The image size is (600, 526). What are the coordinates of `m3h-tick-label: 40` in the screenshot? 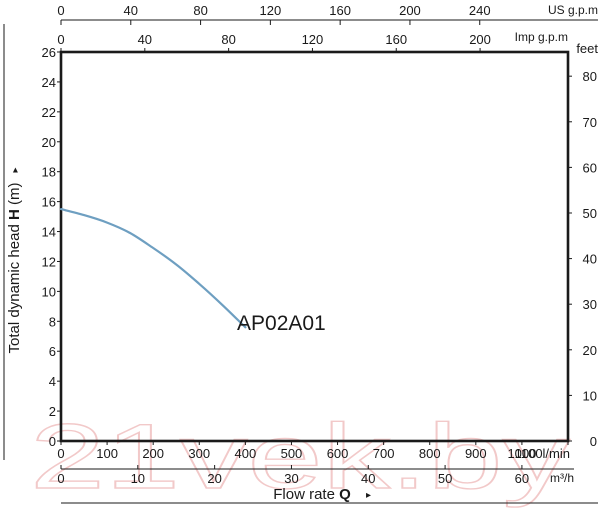 It's located at (368, 478).